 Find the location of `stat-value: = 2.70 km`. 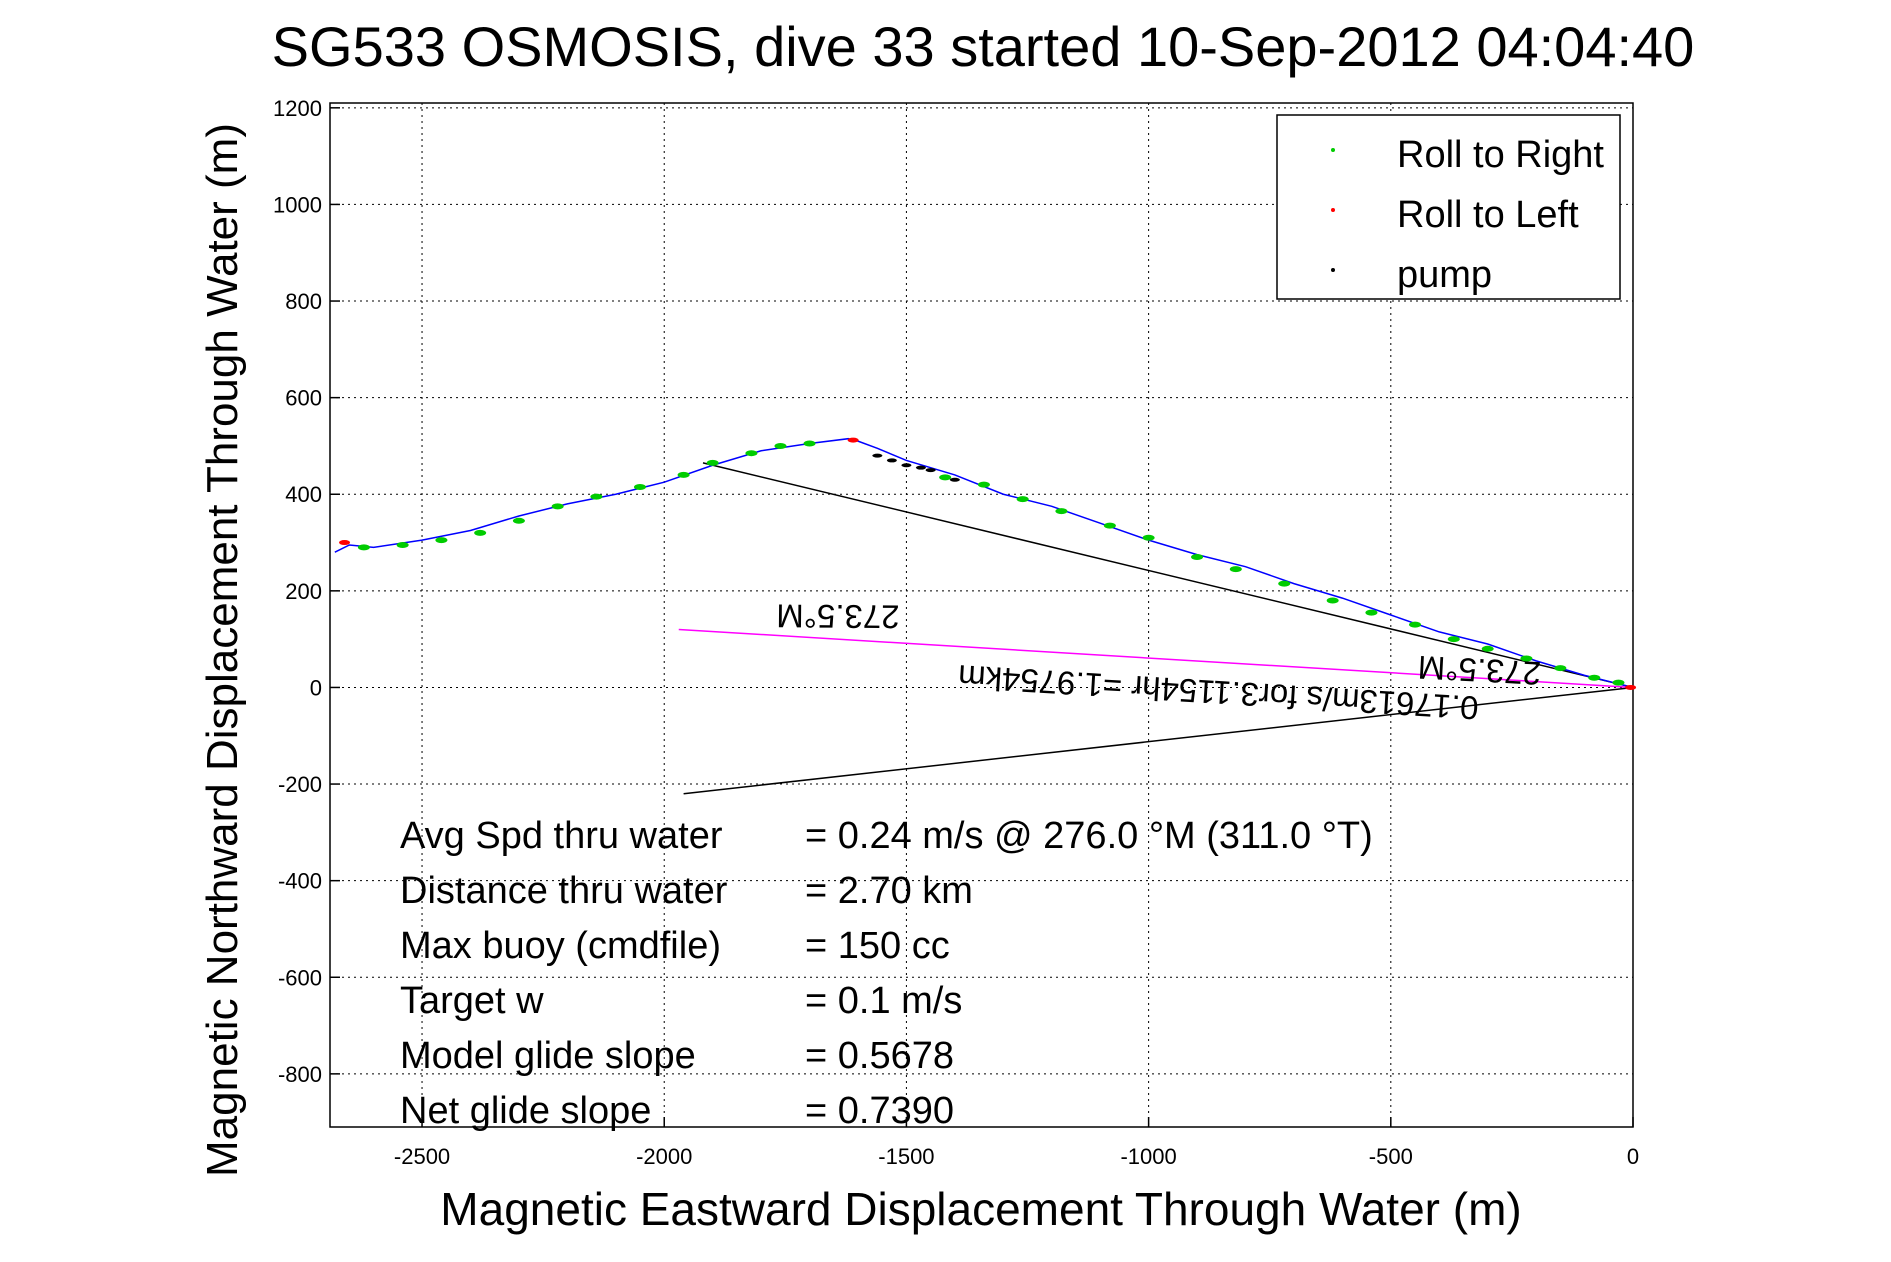

stat-value: = 2.70 km is located at coordinates (889, 891).